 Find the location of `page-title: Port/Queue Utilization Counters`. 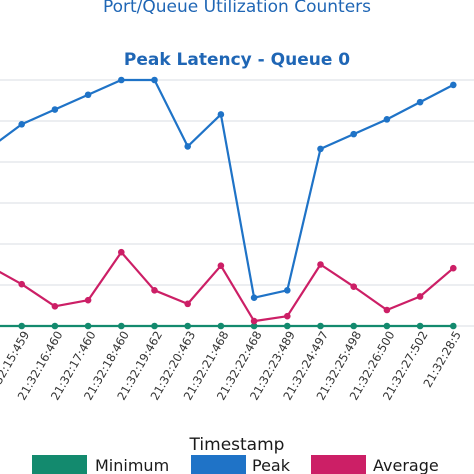

page-title: Port/Queue Utilization Counters is located at coordinates (237, 8).